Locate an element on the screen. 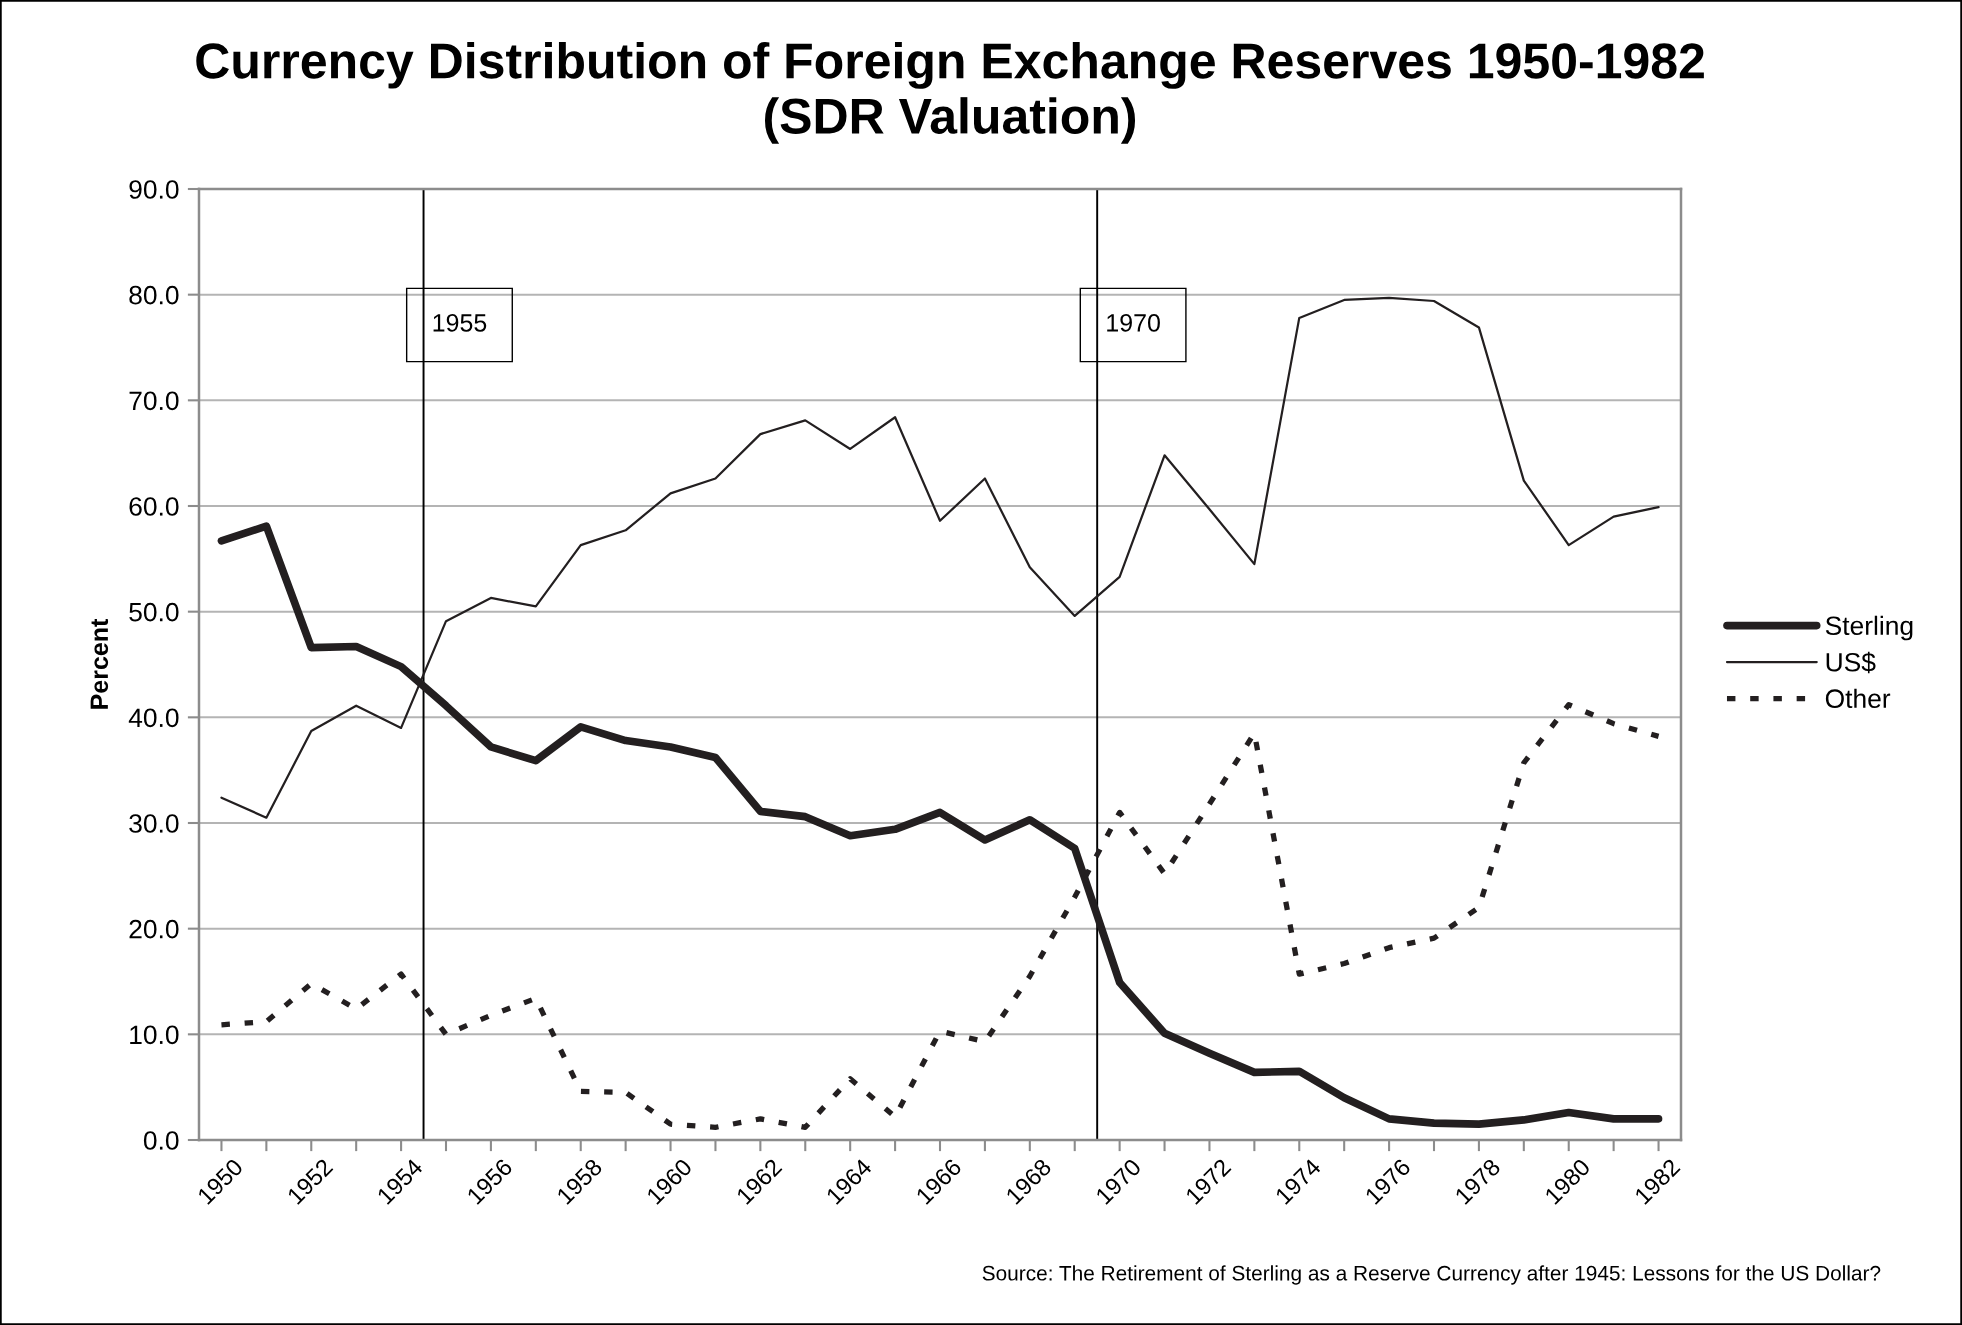 The image size is (1962, 1325). y-tick-label: 80.0 is located at coordinates (154, 295).